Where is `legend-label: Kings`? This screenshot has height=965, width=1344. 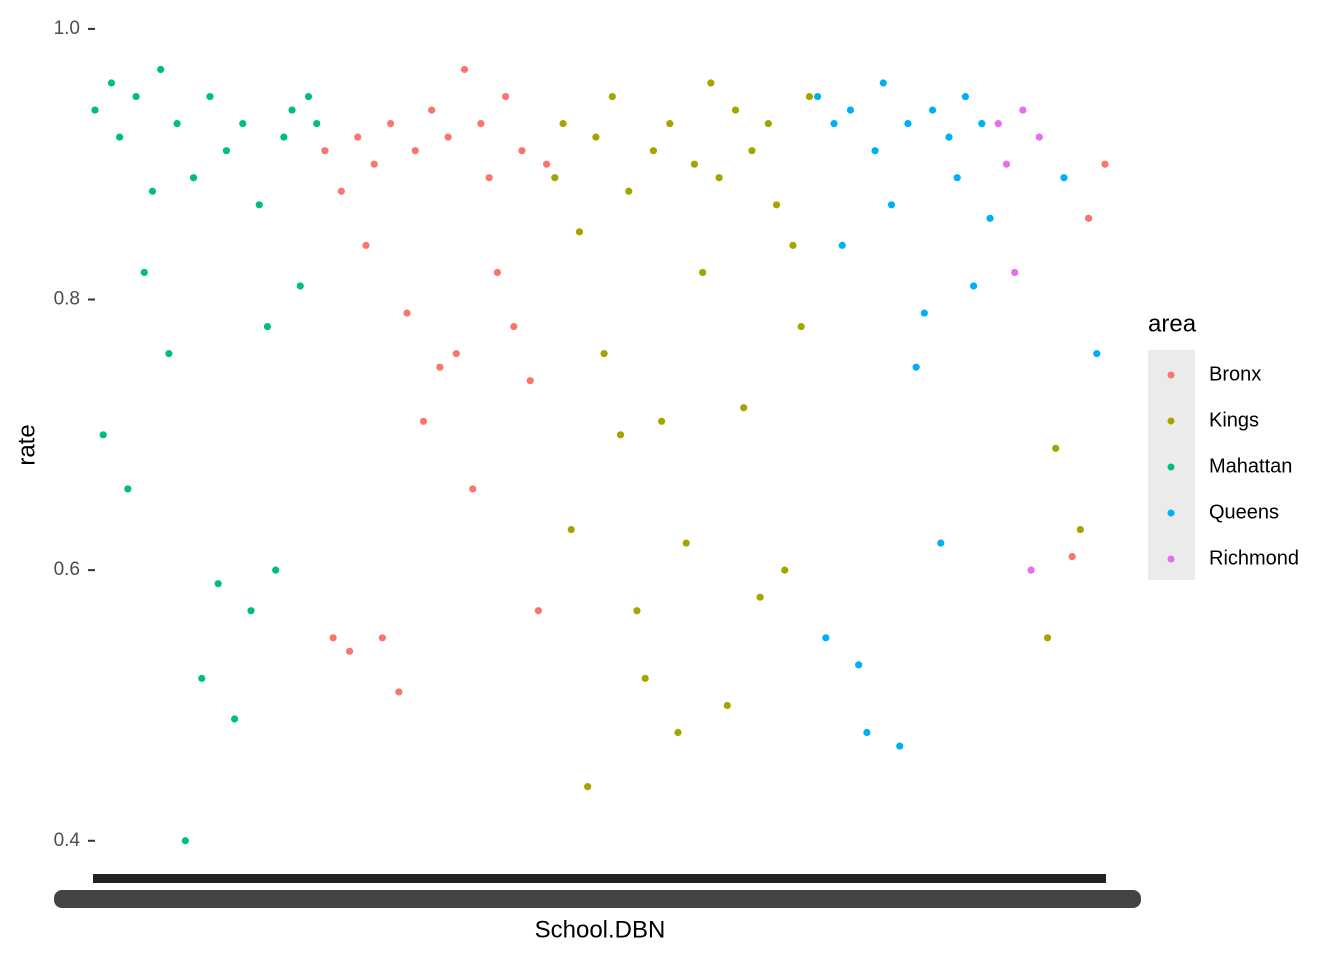
legend-label: Kings is located at coordinates (1234, 420).